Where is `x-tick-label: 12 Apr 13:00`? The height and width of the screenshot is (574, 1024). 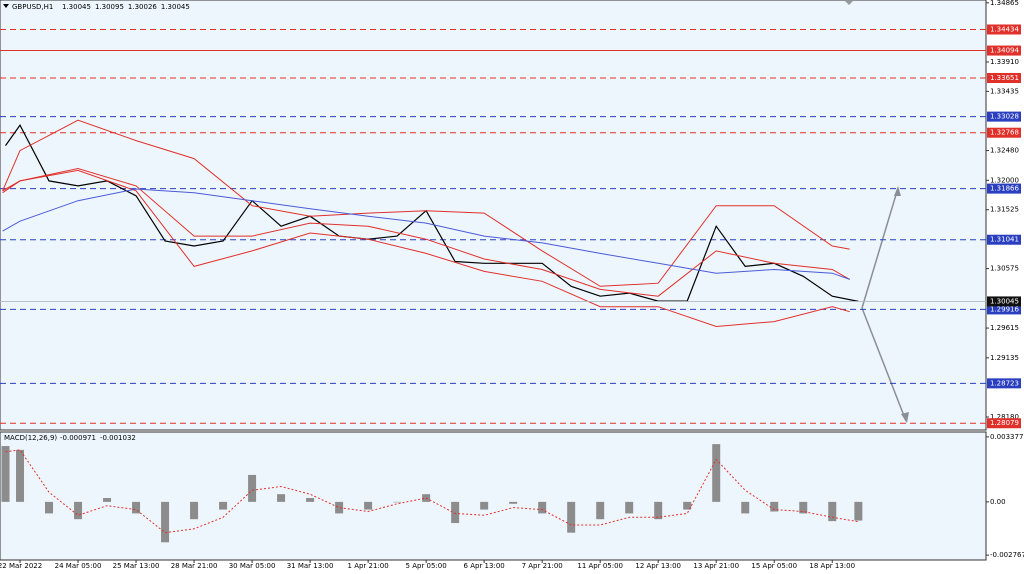 x-tick-label: 12 Apr 13:00 is located at coordinates (658, 566).